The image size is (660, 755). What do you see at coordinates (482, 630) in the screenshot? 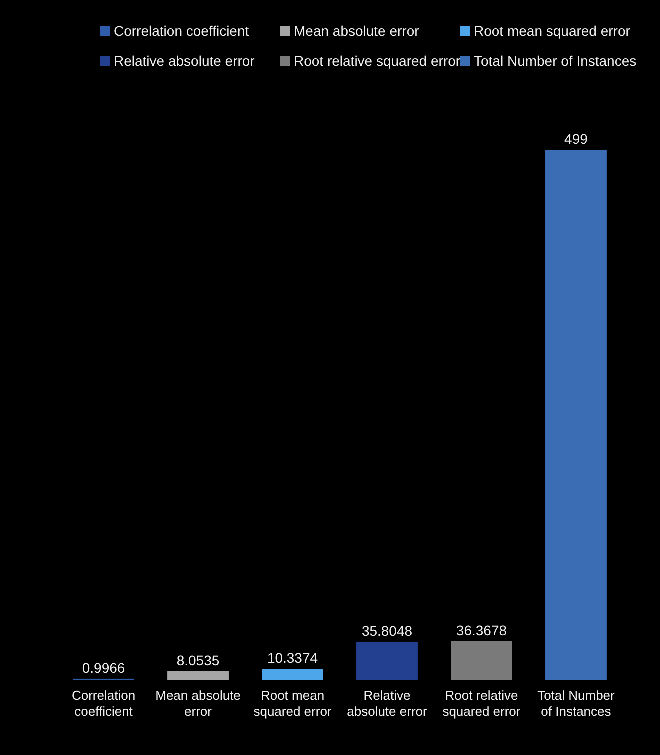
I see `data-label: 36.3678` at bounding box center [482, 630].